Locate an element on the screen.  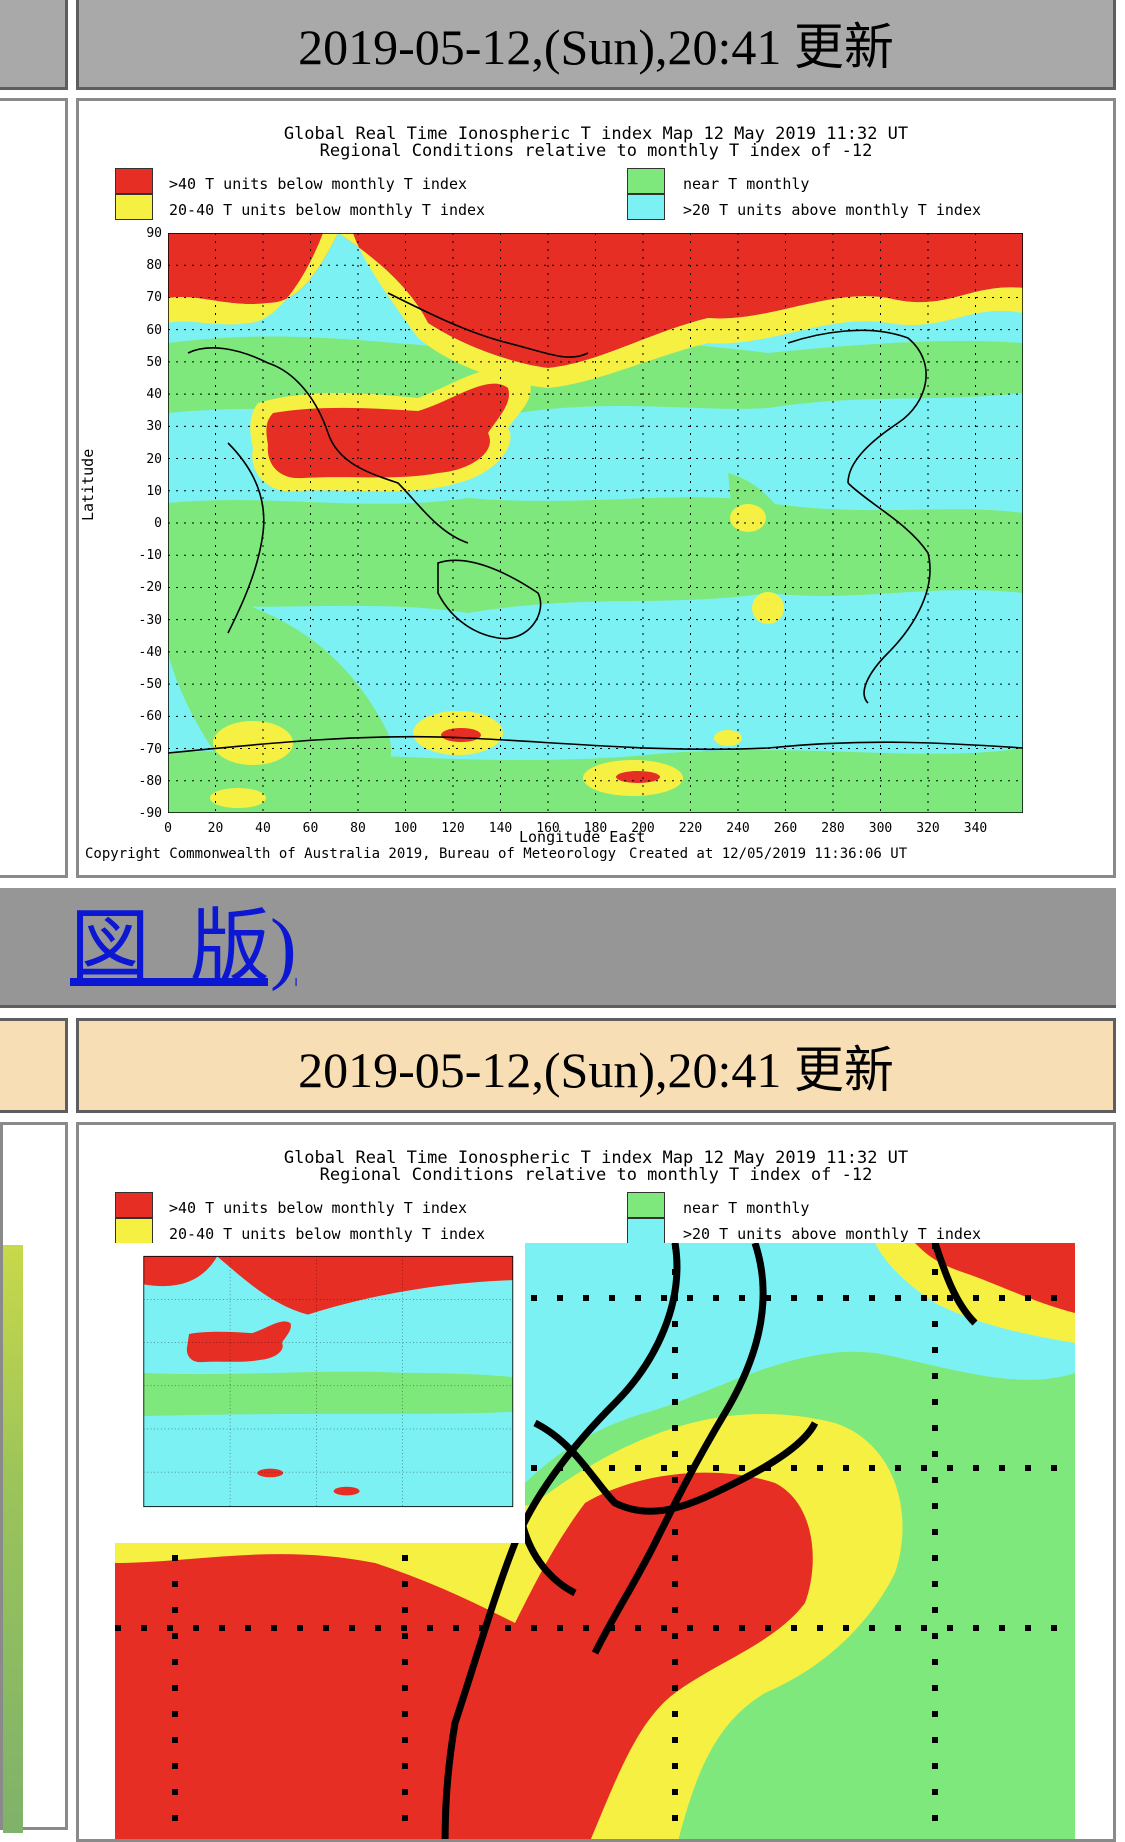
legend2-label-green: near T monthly is located at coordinates (746, 1208).